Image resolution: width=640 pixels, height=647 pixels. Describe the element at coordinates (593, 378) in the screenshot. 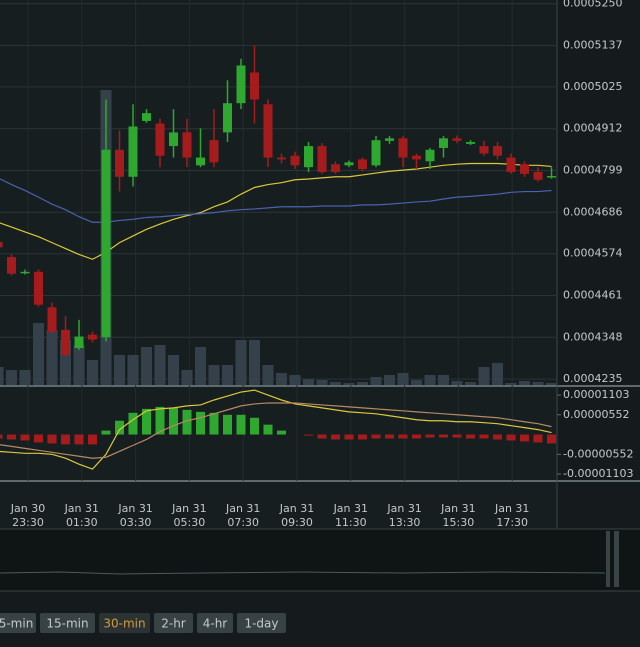

I see `y-tick-label: 0.0004235` at that location.